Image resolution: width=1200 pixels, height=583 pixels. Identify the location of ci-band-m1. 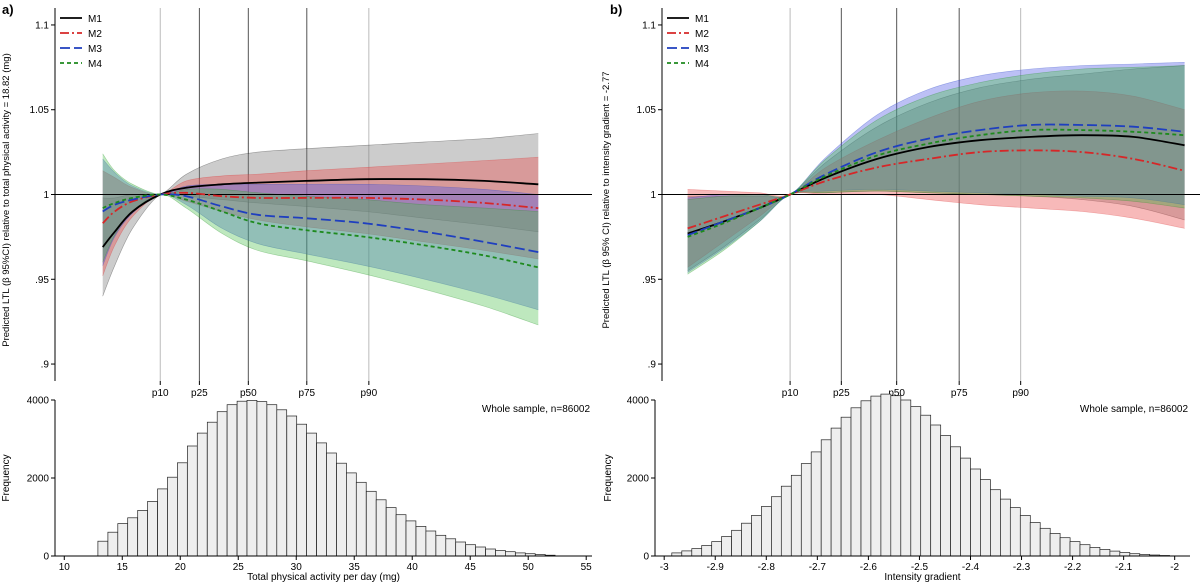
(936, 168).